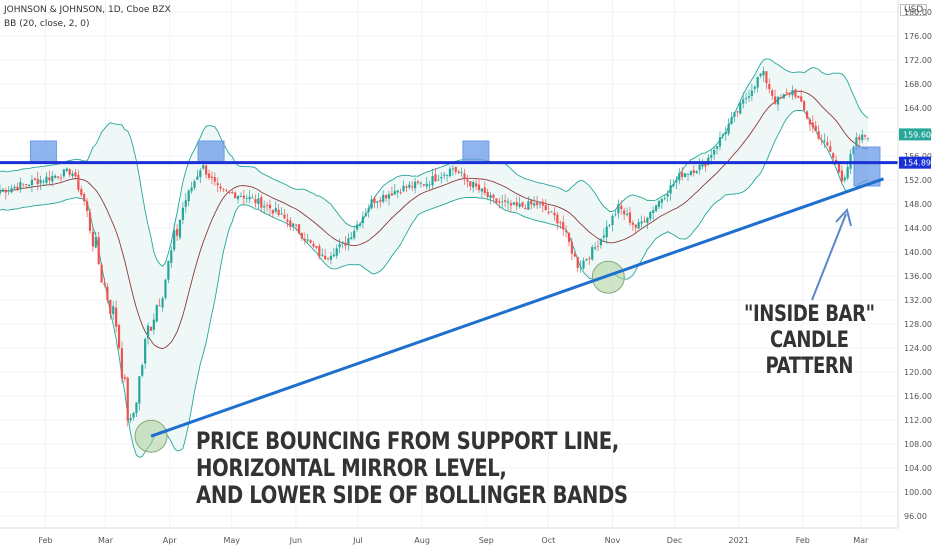  I want to click on price-tick-label: 96.00, so click(915, 516).